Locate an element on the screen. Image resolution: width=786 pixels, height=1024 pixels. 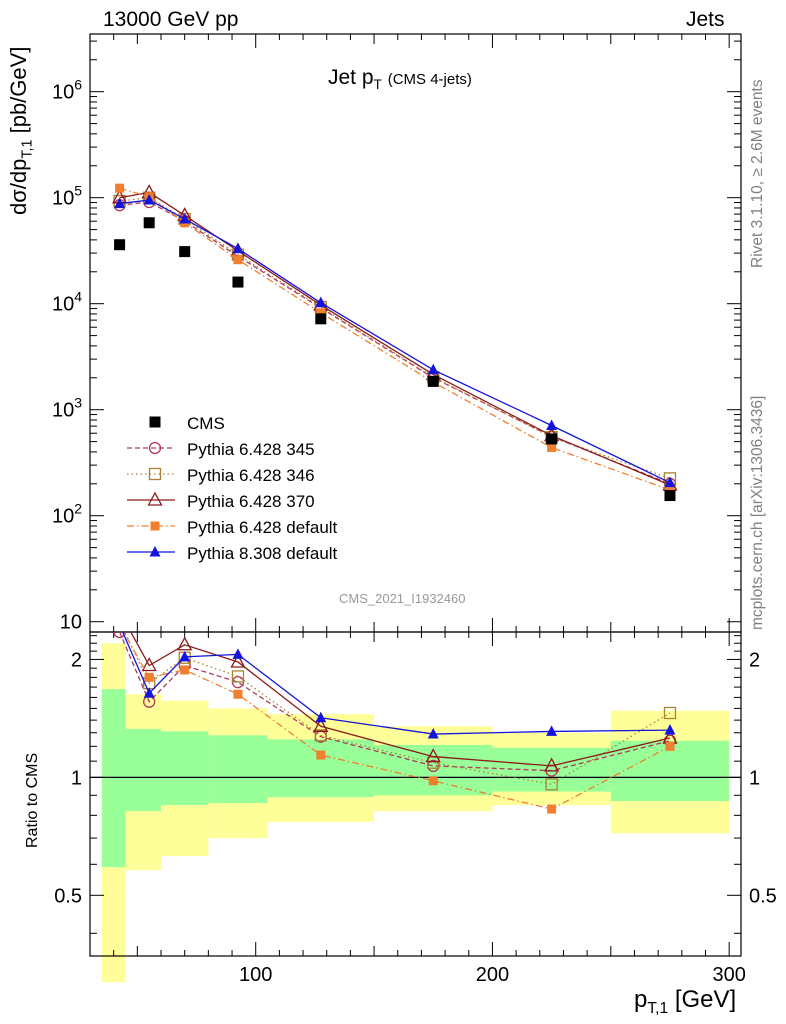
series-pythia-6-428-346-ratio-line is located at coordinates (397, 709).